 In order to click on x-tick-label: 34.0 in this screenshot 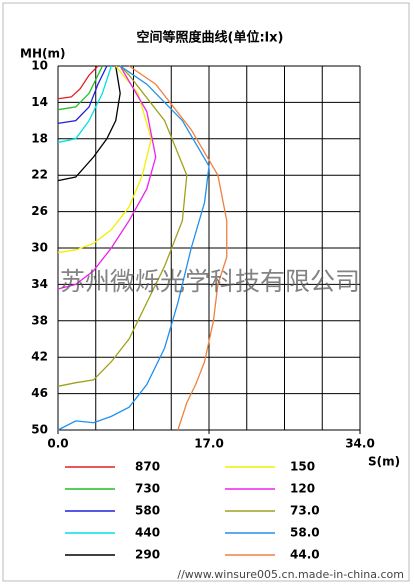, I will do `click(360, 444)`.